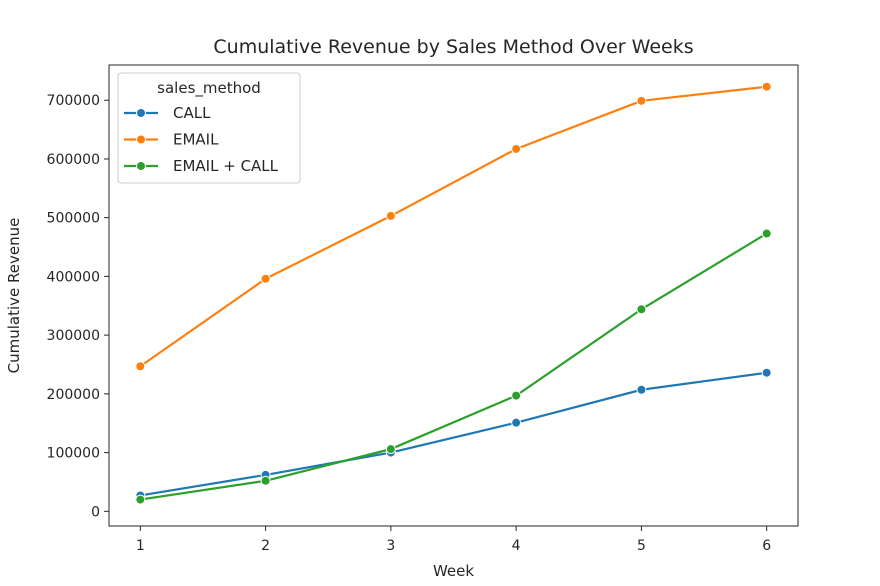 The height and width of the screenshot is (586, 880). What do you see at coordinates (167, 113) in the screenshot?
I see `legend-entry-call: CALL` at bounding box center [167, 113].